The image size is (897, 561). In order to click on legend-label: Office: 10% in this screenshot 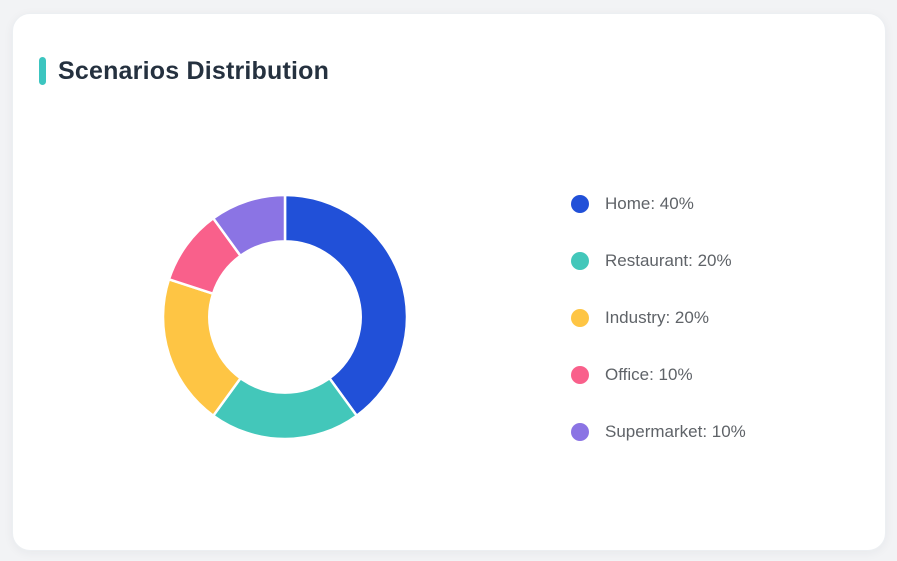, I will do `click(649, 374)`.